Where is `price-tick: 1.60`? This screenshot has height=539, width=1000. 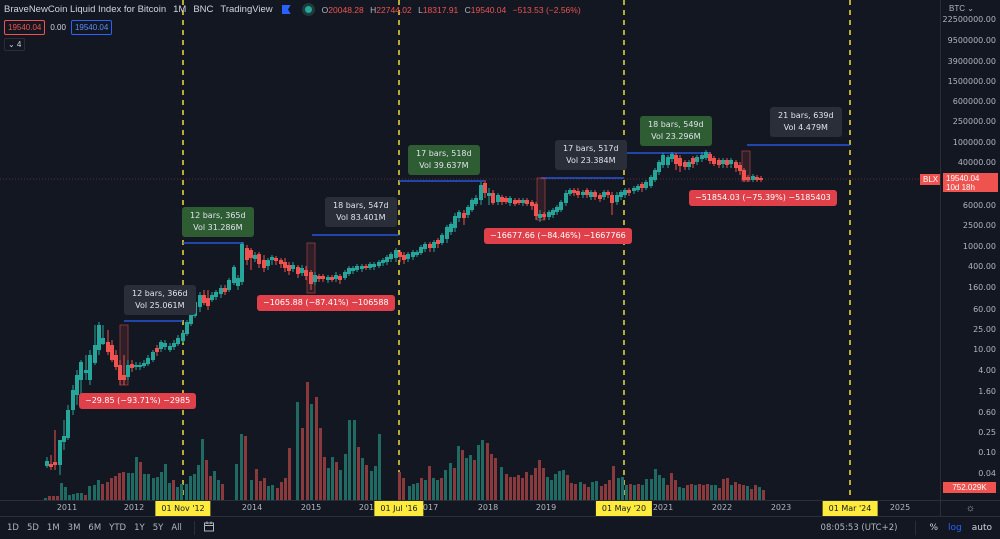
price-tick: 1.60 is located at coordinates (987, 391).